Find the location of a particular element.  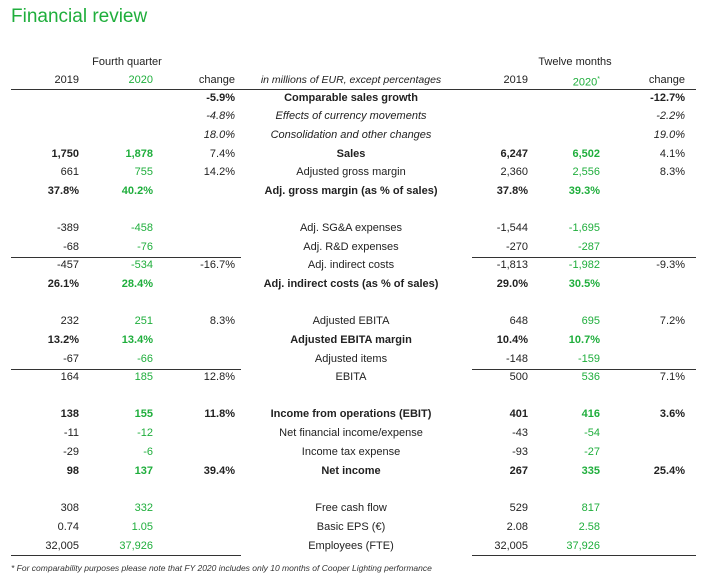

year-2019: 500 is located at coordinates (518, 377).